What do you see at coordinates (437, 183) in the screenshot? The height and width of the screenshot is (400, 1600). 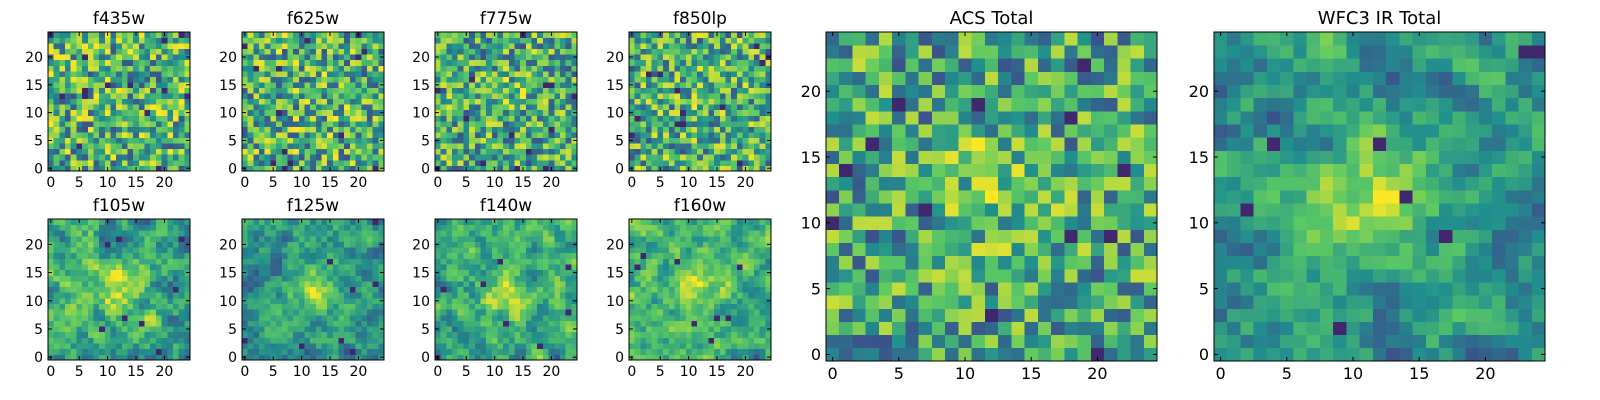 I see `x-tick-label: 0` at bounding box center [437, 183].